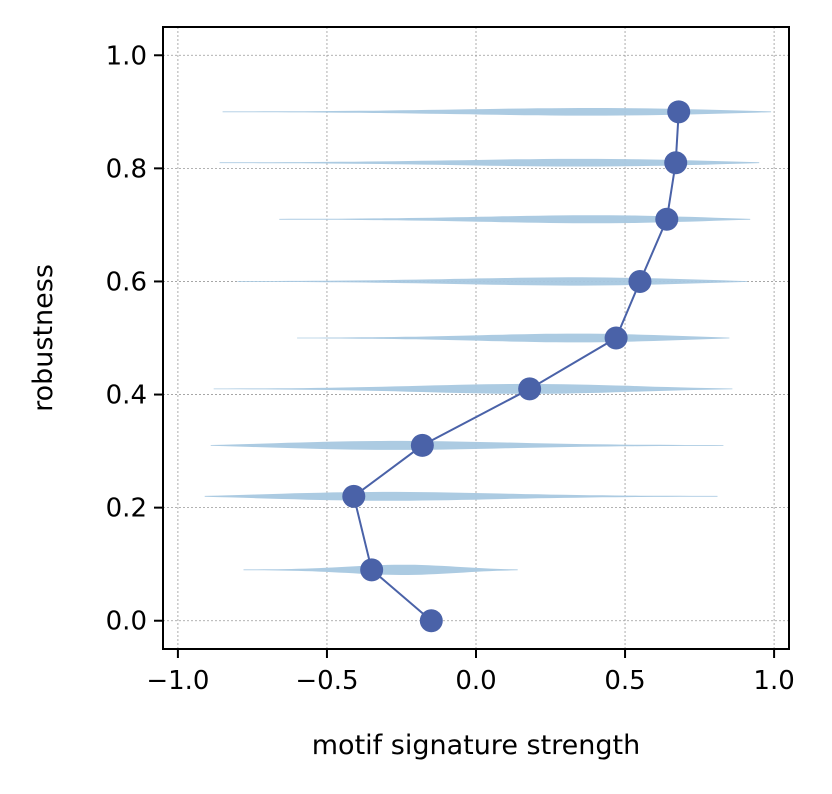 The width and height of the screenshot is (832, 794). Describe the element at coordinates (126, 56) in the screenshot. I see `y-tick-label: 1.0` at that location.